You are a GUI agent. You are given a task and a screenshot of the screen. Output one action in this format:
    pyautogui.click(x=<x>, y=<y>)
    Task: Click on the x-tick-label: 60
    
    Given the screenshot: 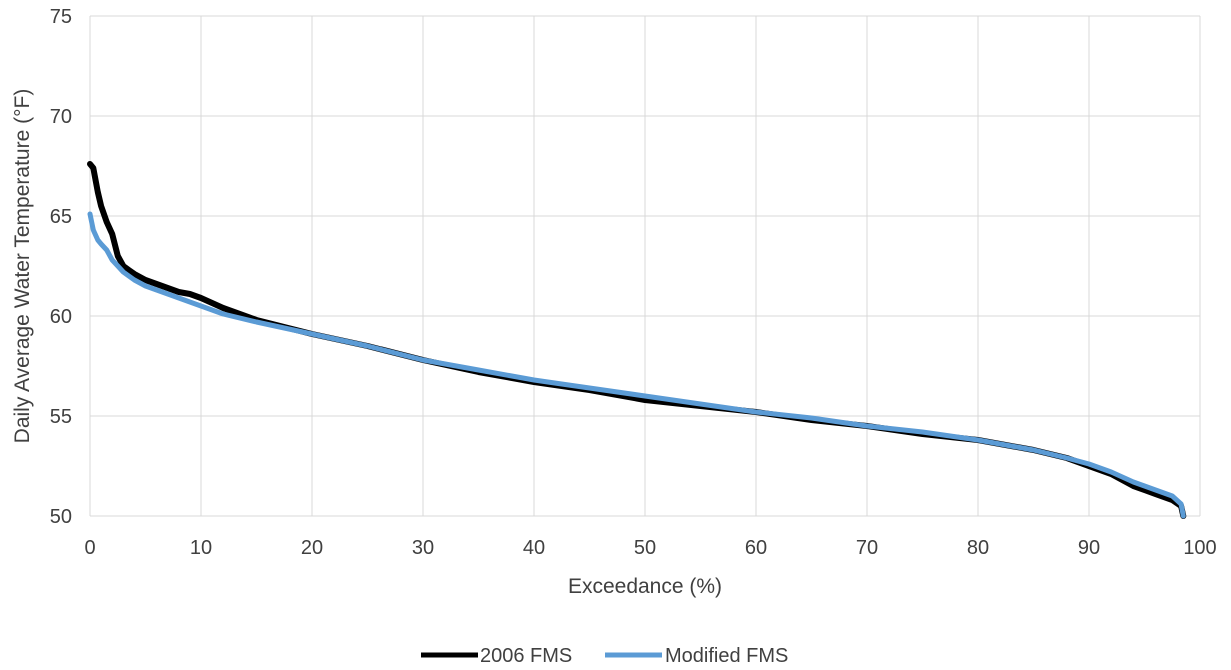 What is the action you would take?
    pyautogui.click(x=756, y=548)
    